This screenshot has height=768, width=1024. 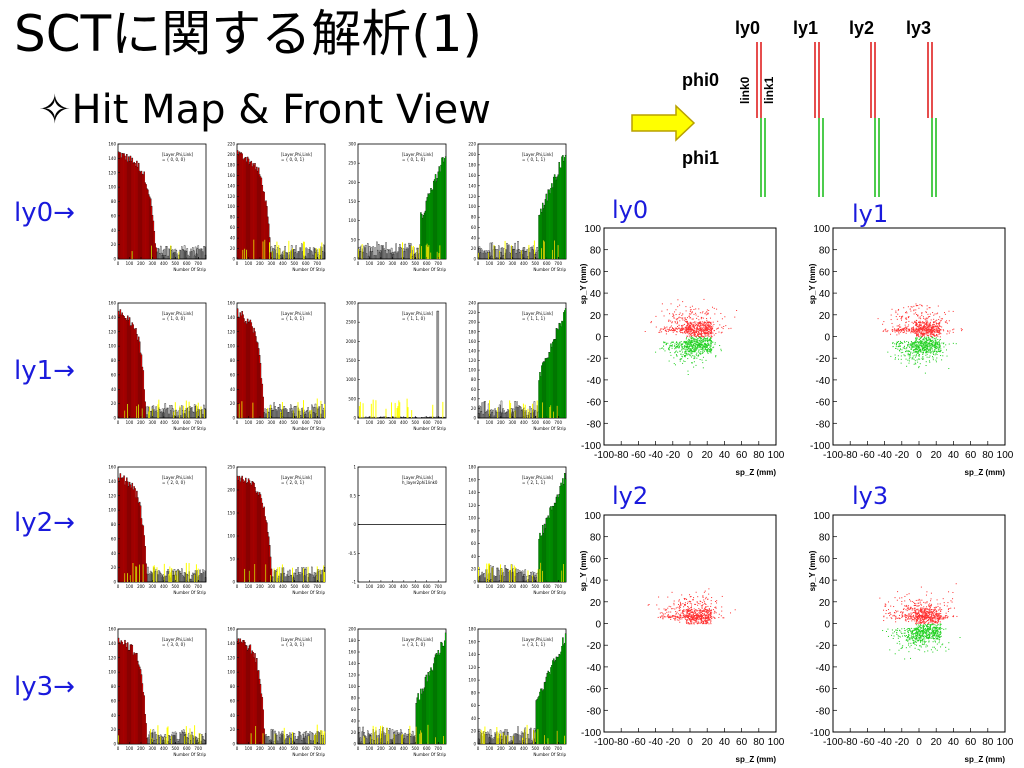 What do you see at coordinates (673, 455) in the screenshot?
I see `front-view-x-tick-label: -20` at bounding box center [673, 455].